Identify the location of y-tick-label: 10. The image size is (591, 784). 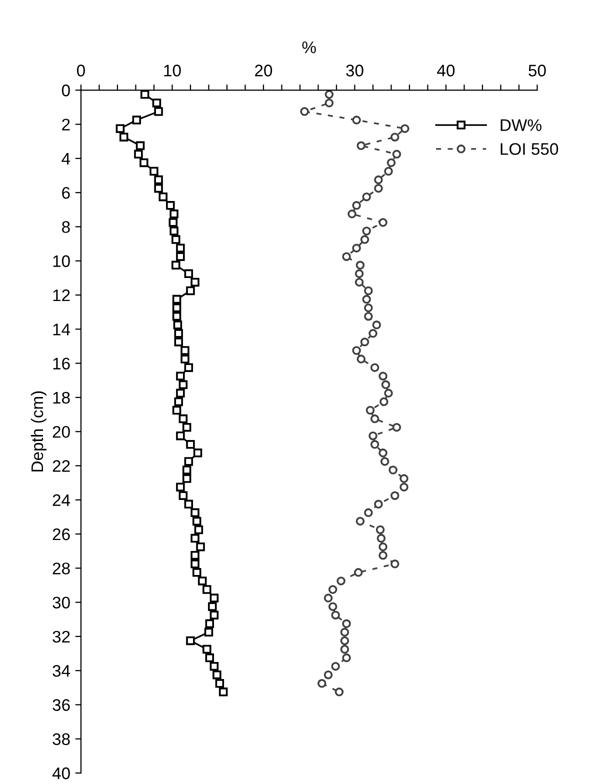
(61, 261).